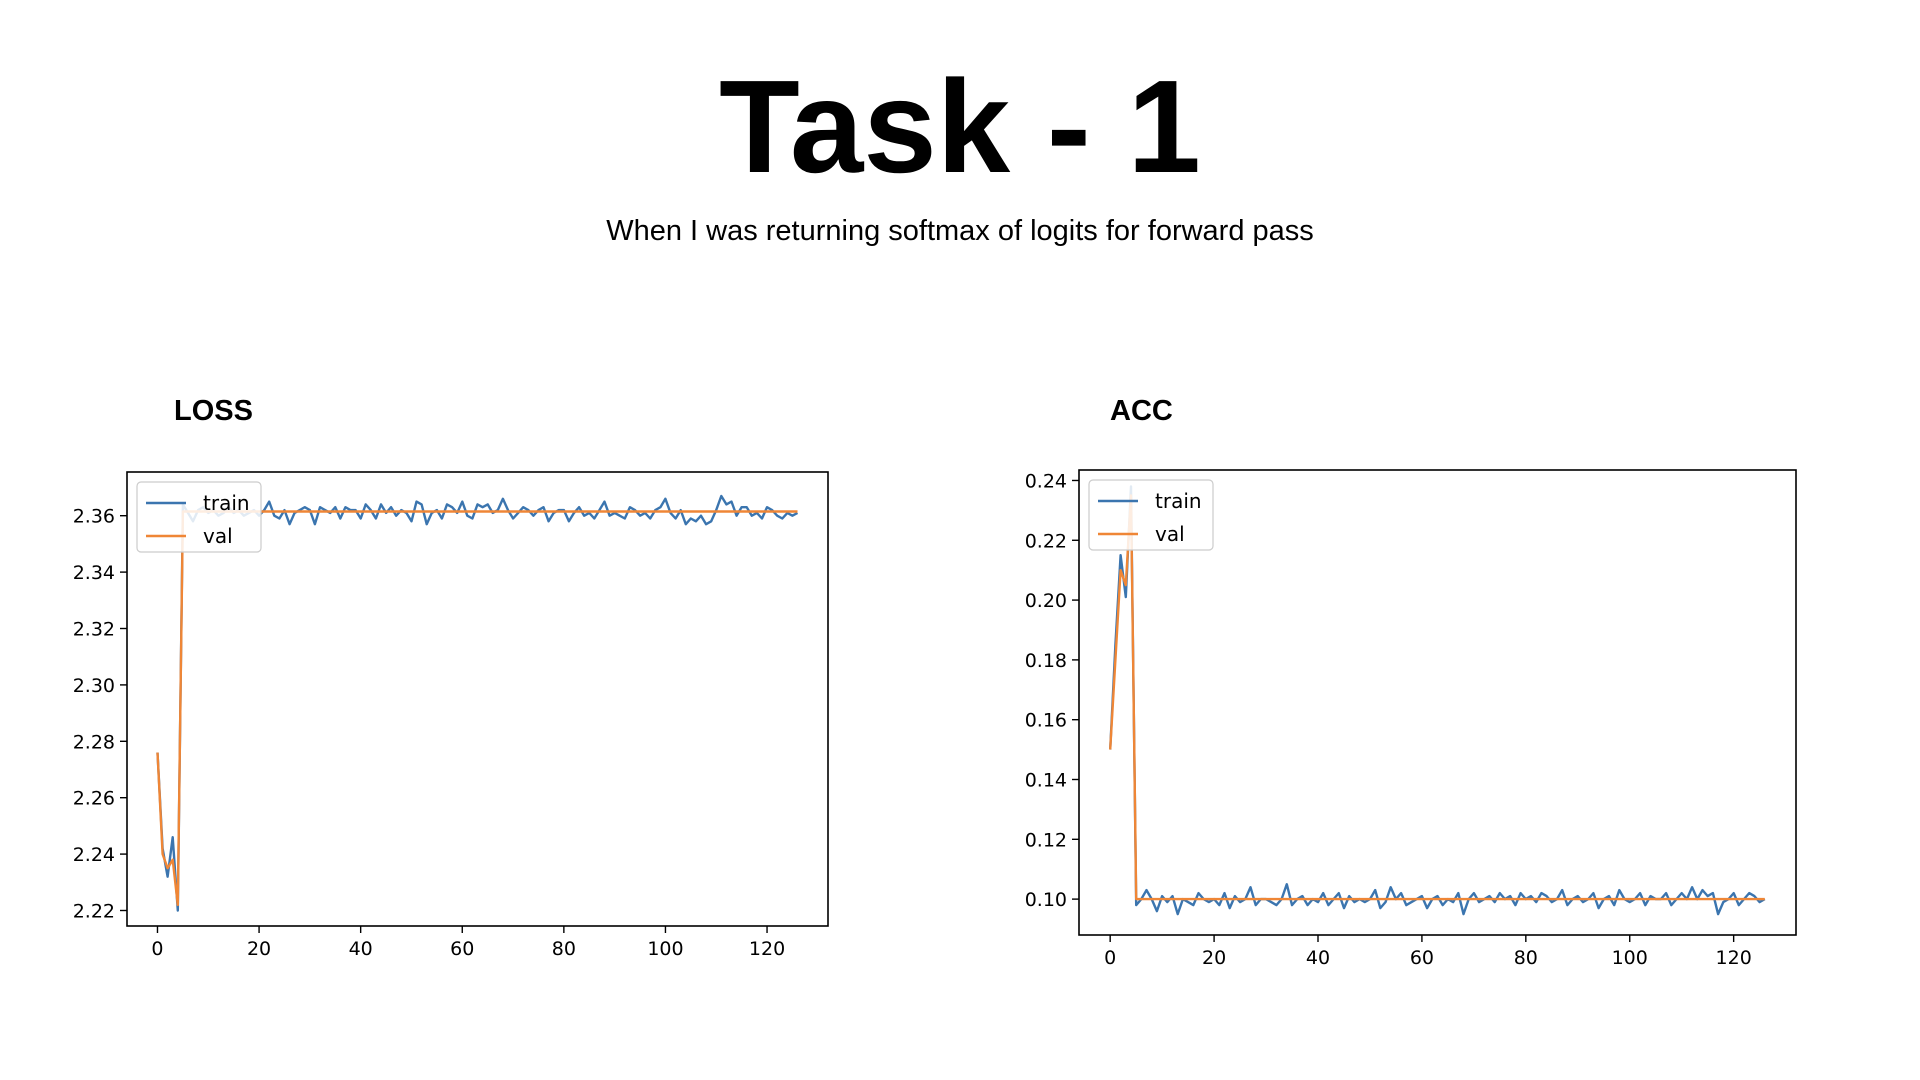 The width and height of the screenshot is (1920, 1080). What do you see at coordinates (1046, 601) in the screenshot?
I see `acc-y-tick-label: 0.20` at bounding box center [1046, 601].